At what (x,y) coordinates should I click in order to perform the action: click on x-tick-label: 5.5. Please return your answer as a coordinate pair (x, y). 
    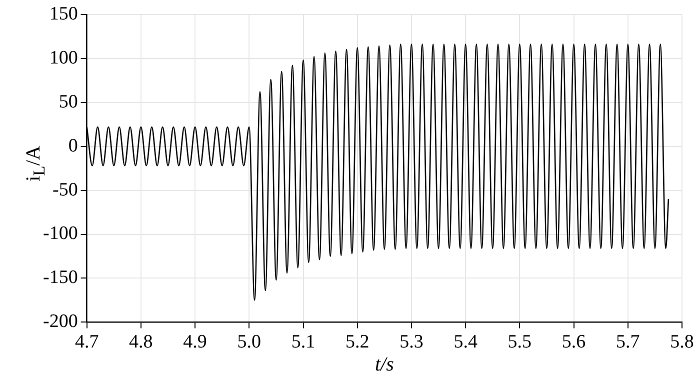
    Looking at the image, I should click on (520, 342).